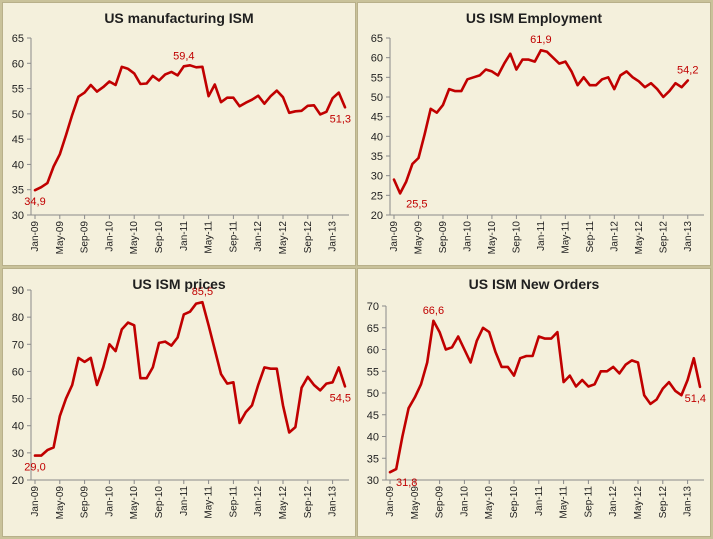  I want to click on data-label: 29,0, so click(34, 468).